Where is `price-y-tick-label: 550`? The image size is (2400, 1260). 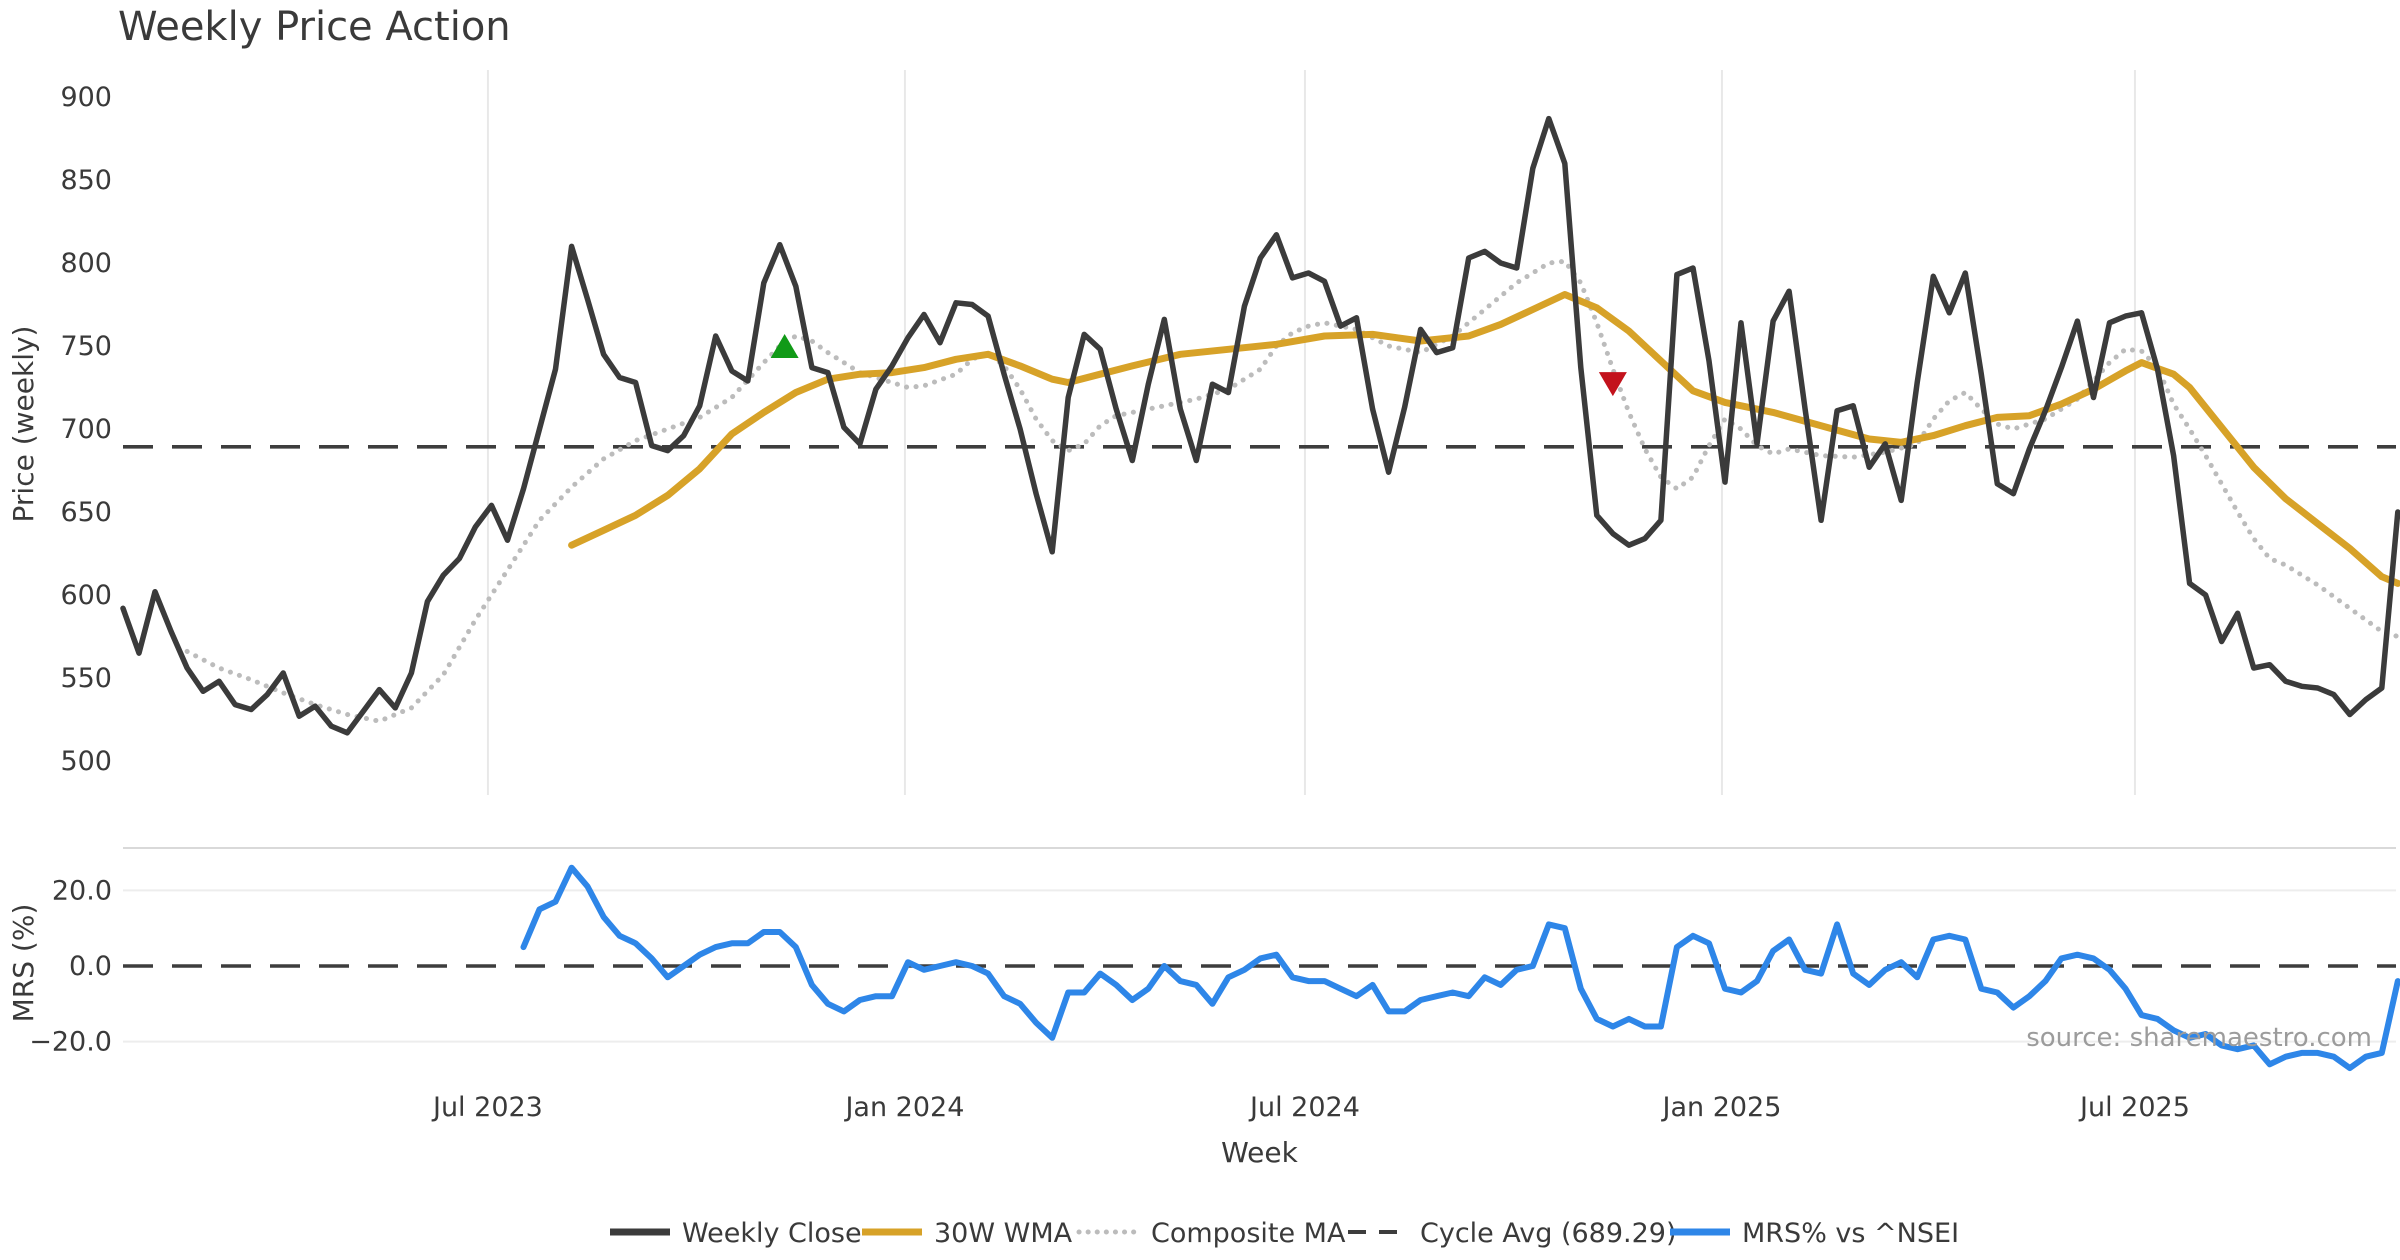 price-y-tick-label: 550 is located at coordinates (86, 678).